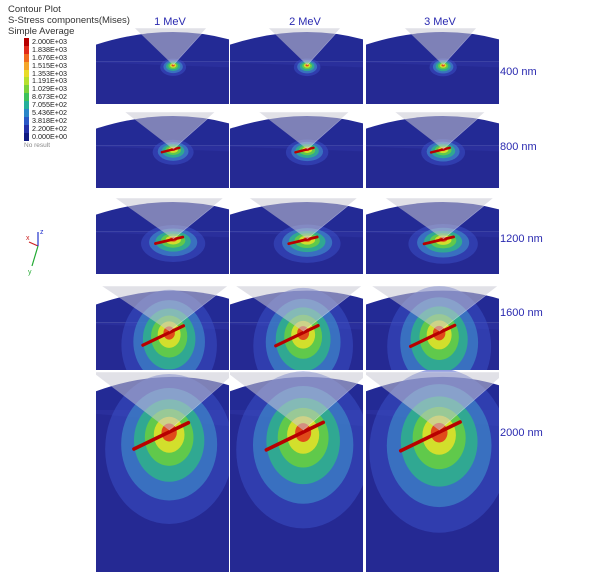  I want to click on legend-level: 1.515E+03, so click(58, 65).